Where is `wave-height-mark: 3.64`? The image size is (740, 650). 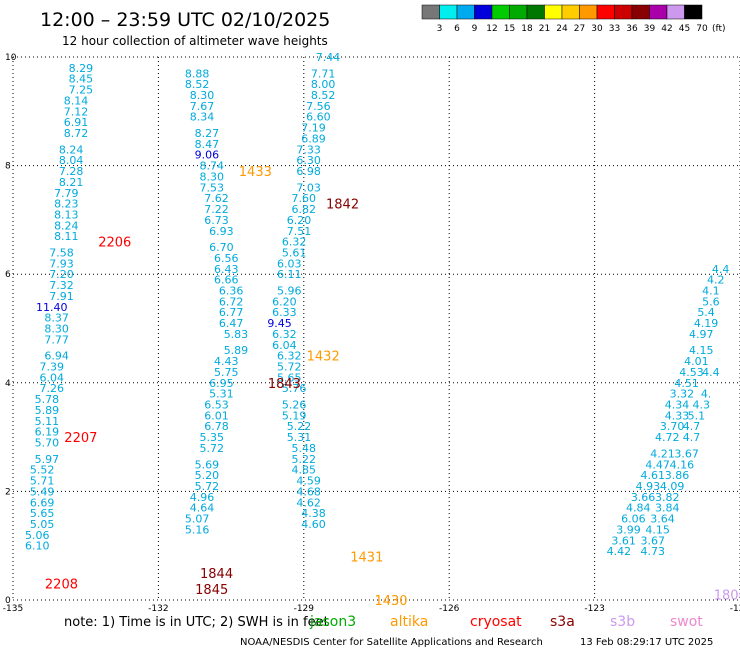 wave-height-mark: 3.64 is located at coordinates (662, 519).